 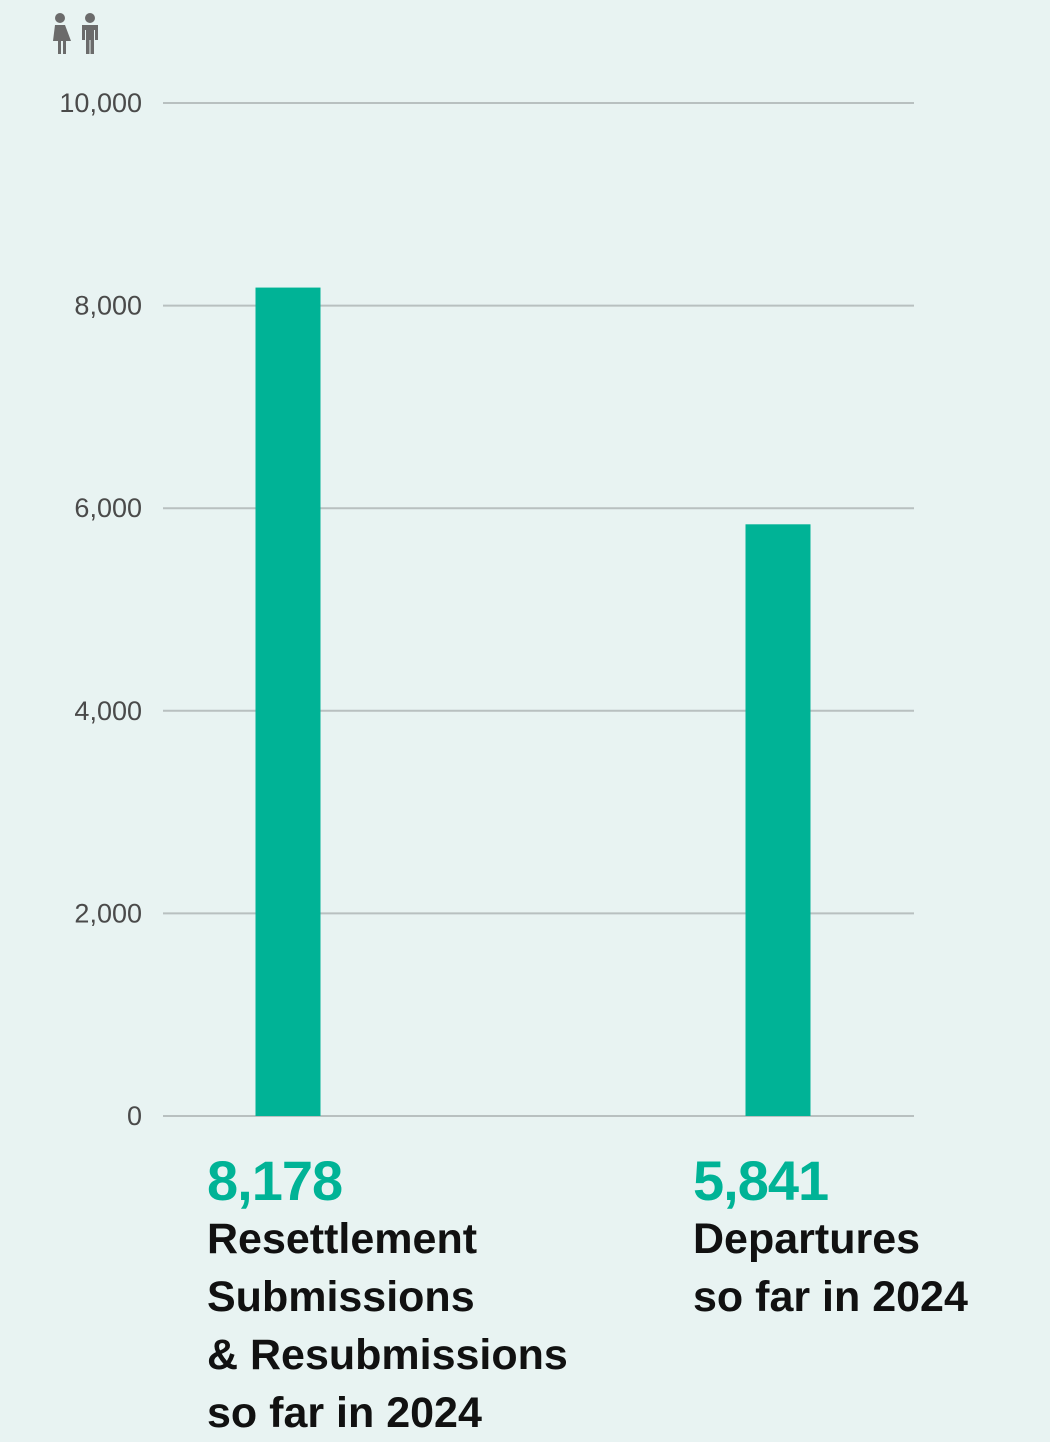 I want to click on y-tick-label: 8,000, so click(x=108, y=306).